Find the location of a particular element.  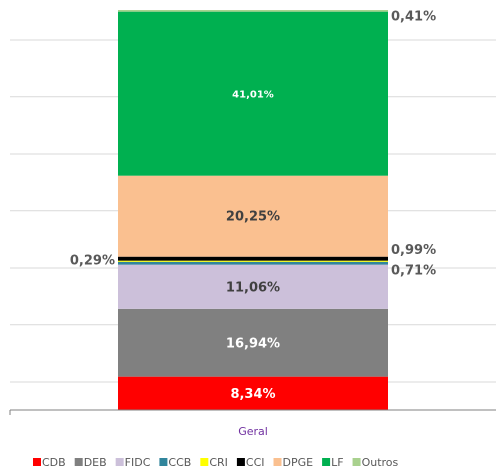

legend-label: LF is located at coordinates (337, 462).